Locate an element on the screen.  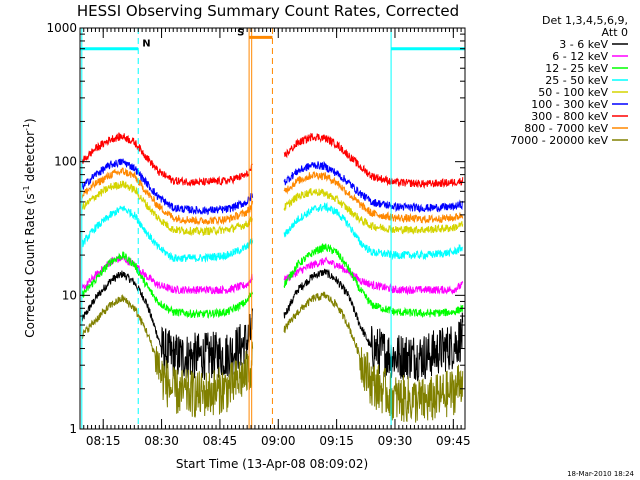
legend-label-25-50-kev: 25 - 50 keV is located at coordinates (576, 80).